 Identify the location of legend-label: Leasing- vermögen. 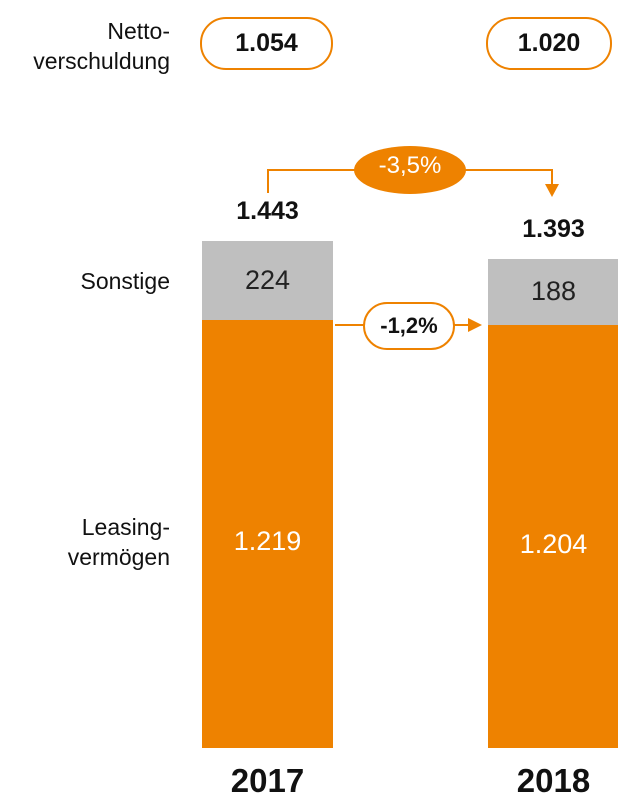
(118, 542).